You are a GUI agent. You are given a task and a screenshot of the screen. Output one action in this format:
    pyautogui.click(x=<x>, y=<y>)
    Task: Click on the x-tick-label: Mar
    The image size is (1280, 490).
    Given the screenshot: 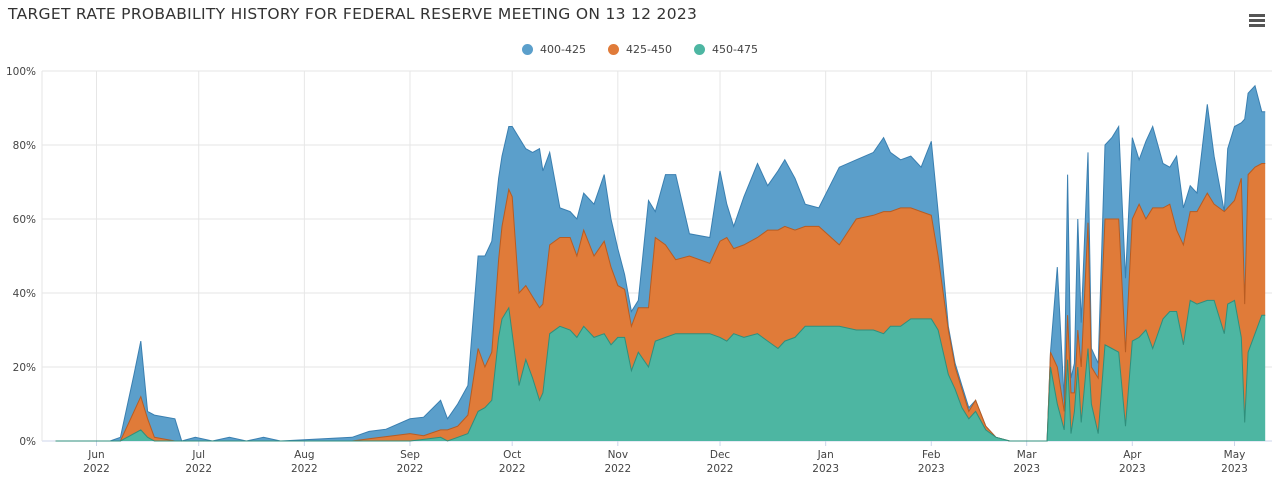 What is the action you would take?
    pyautogui.click(x=1027, y=455)
    